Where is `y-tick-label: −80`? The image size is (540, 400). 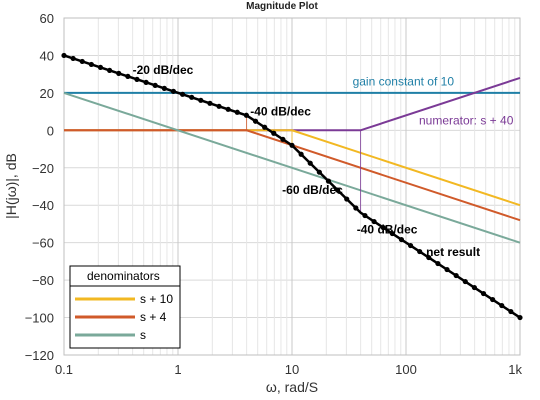 y-tick-label: −80 is located at coordinates (43, 280).